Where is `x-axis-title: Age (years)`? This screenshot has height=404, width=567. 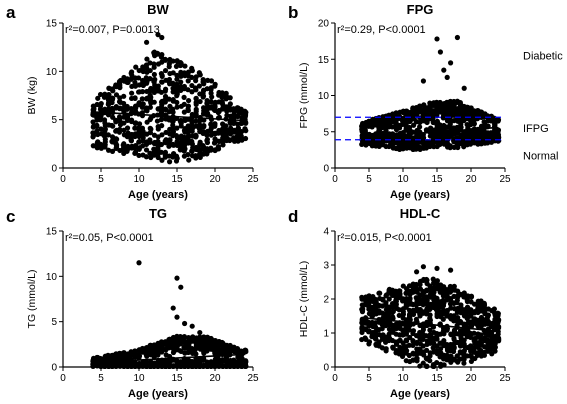 x-axis-title: Age (years) is located at coordinates (158, 195).